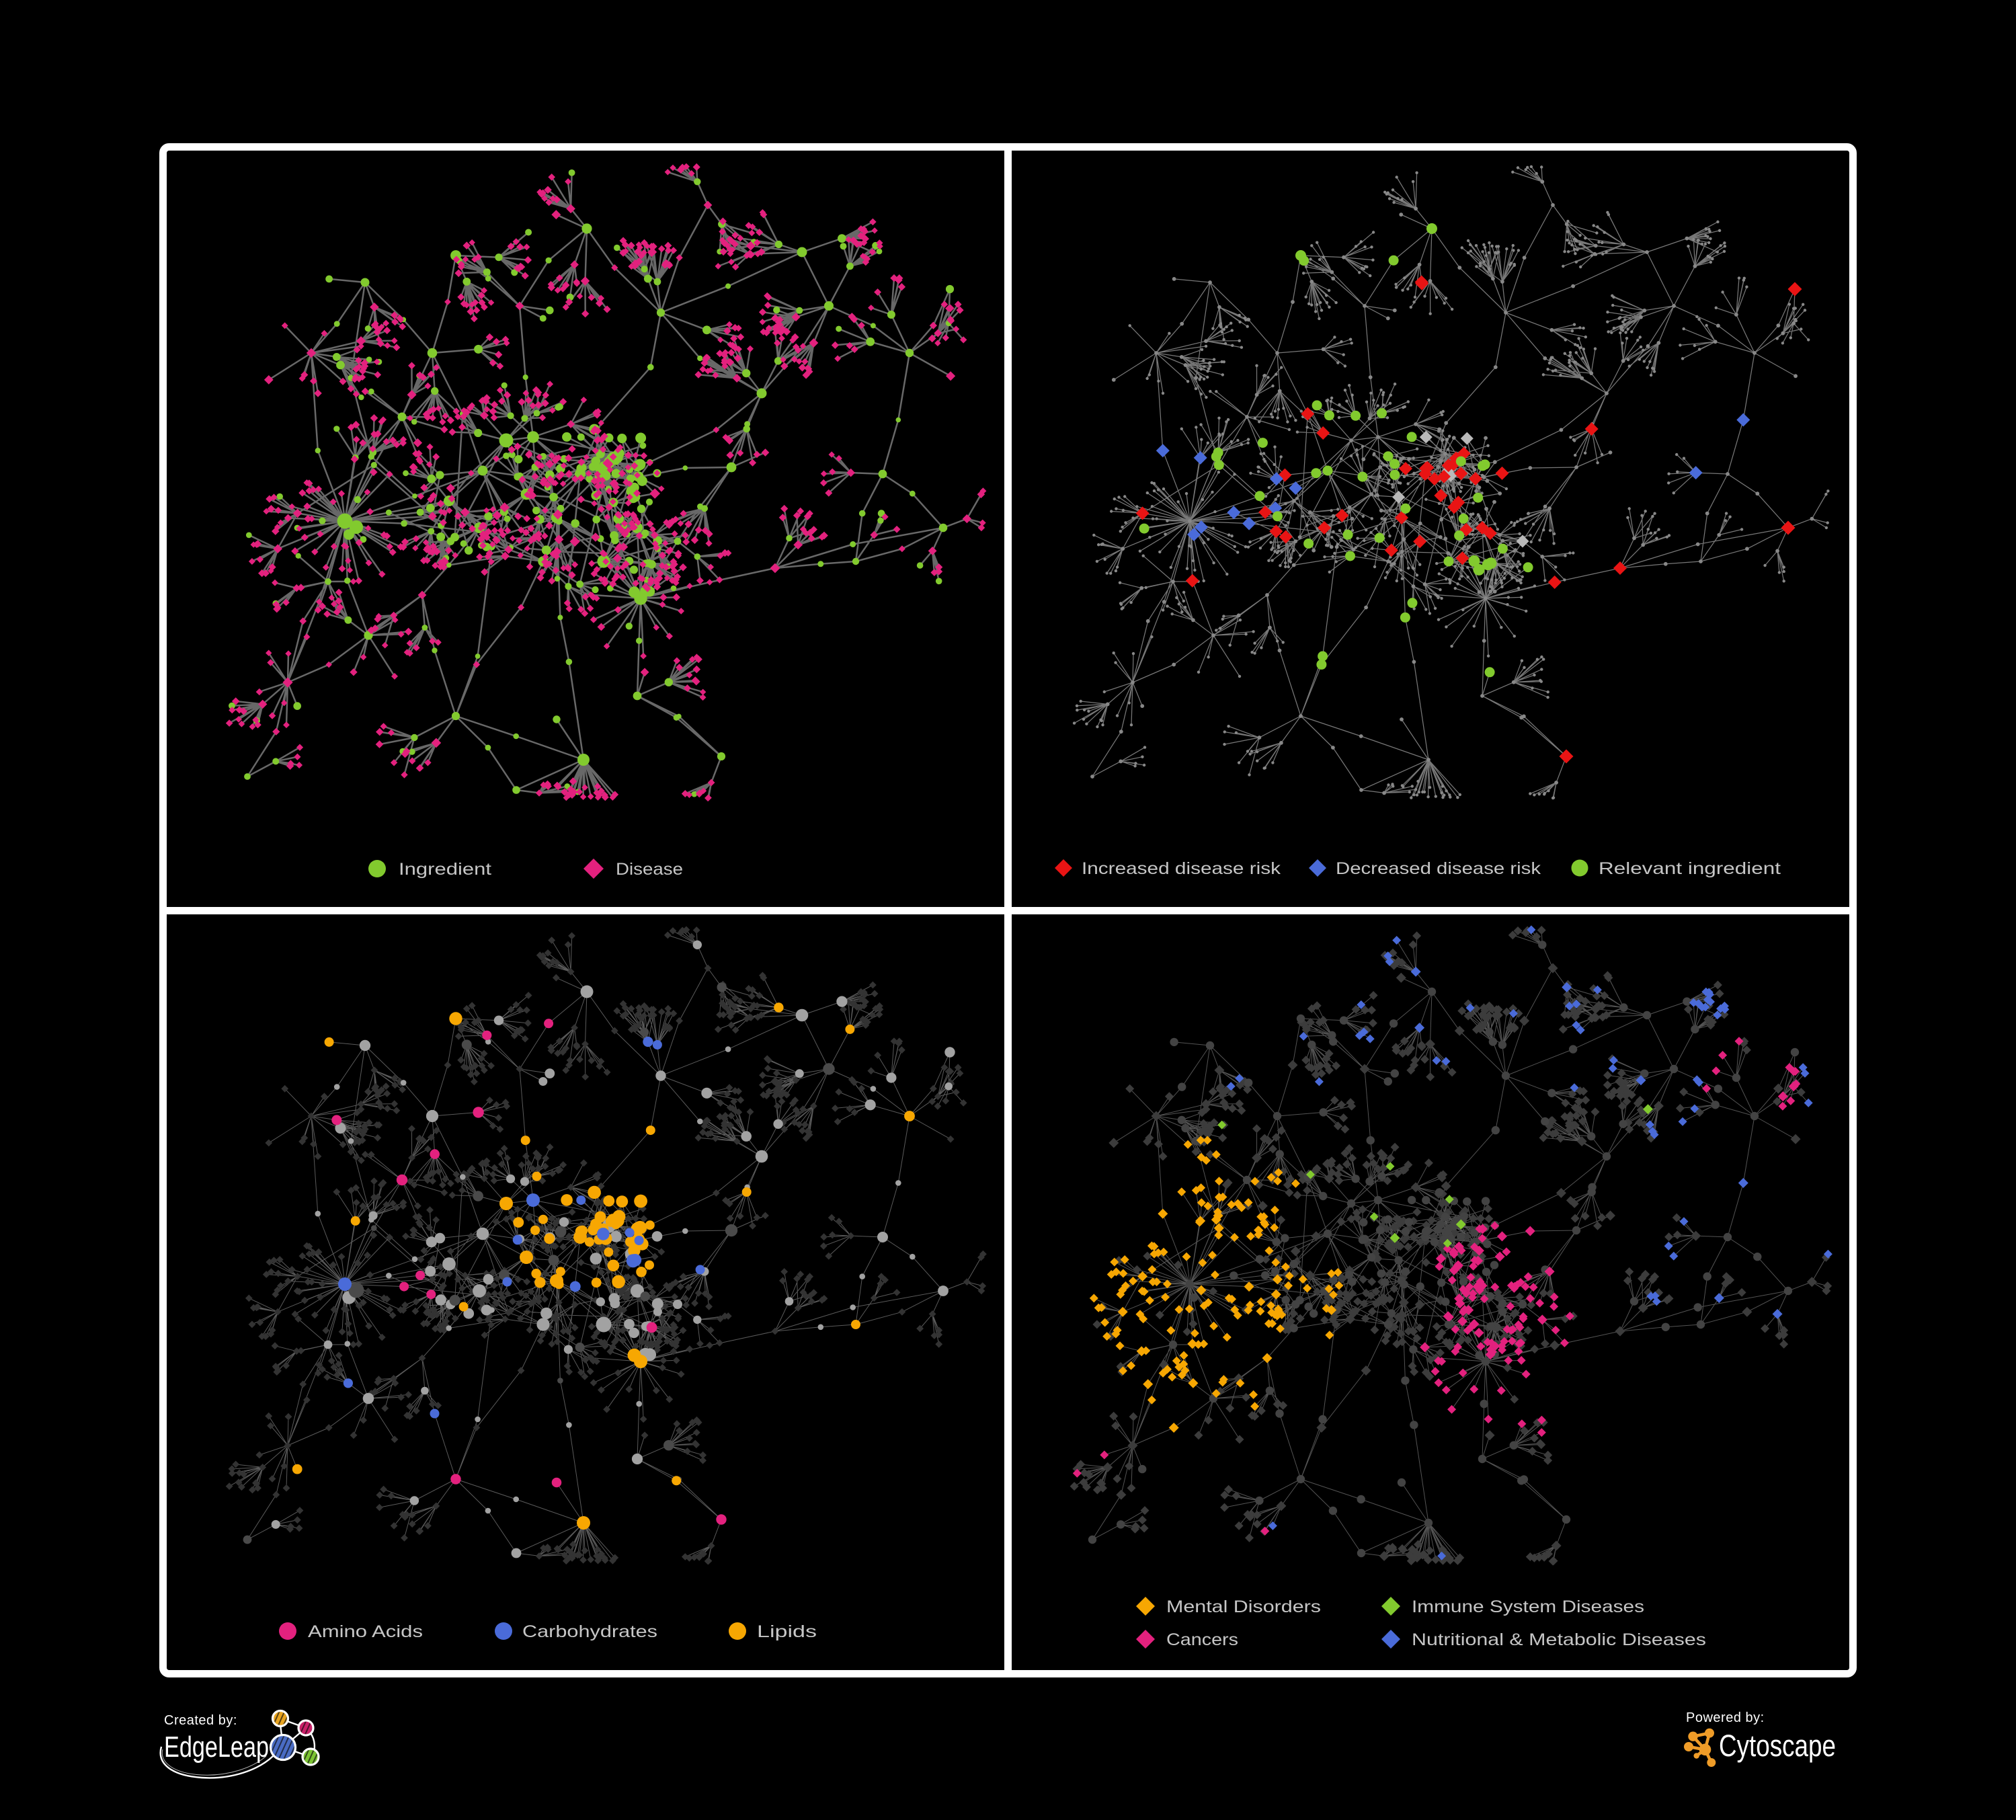 This screenshot has height=1820, width=2016. I want to click on svg-text: Carbohydrates, so click(589, 1631).